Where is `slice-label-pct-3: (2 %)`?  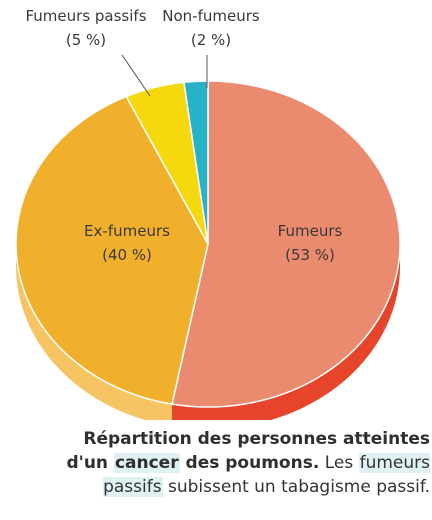 slice-label-pct-3: (2 %) is located at coordinates (211, 40).